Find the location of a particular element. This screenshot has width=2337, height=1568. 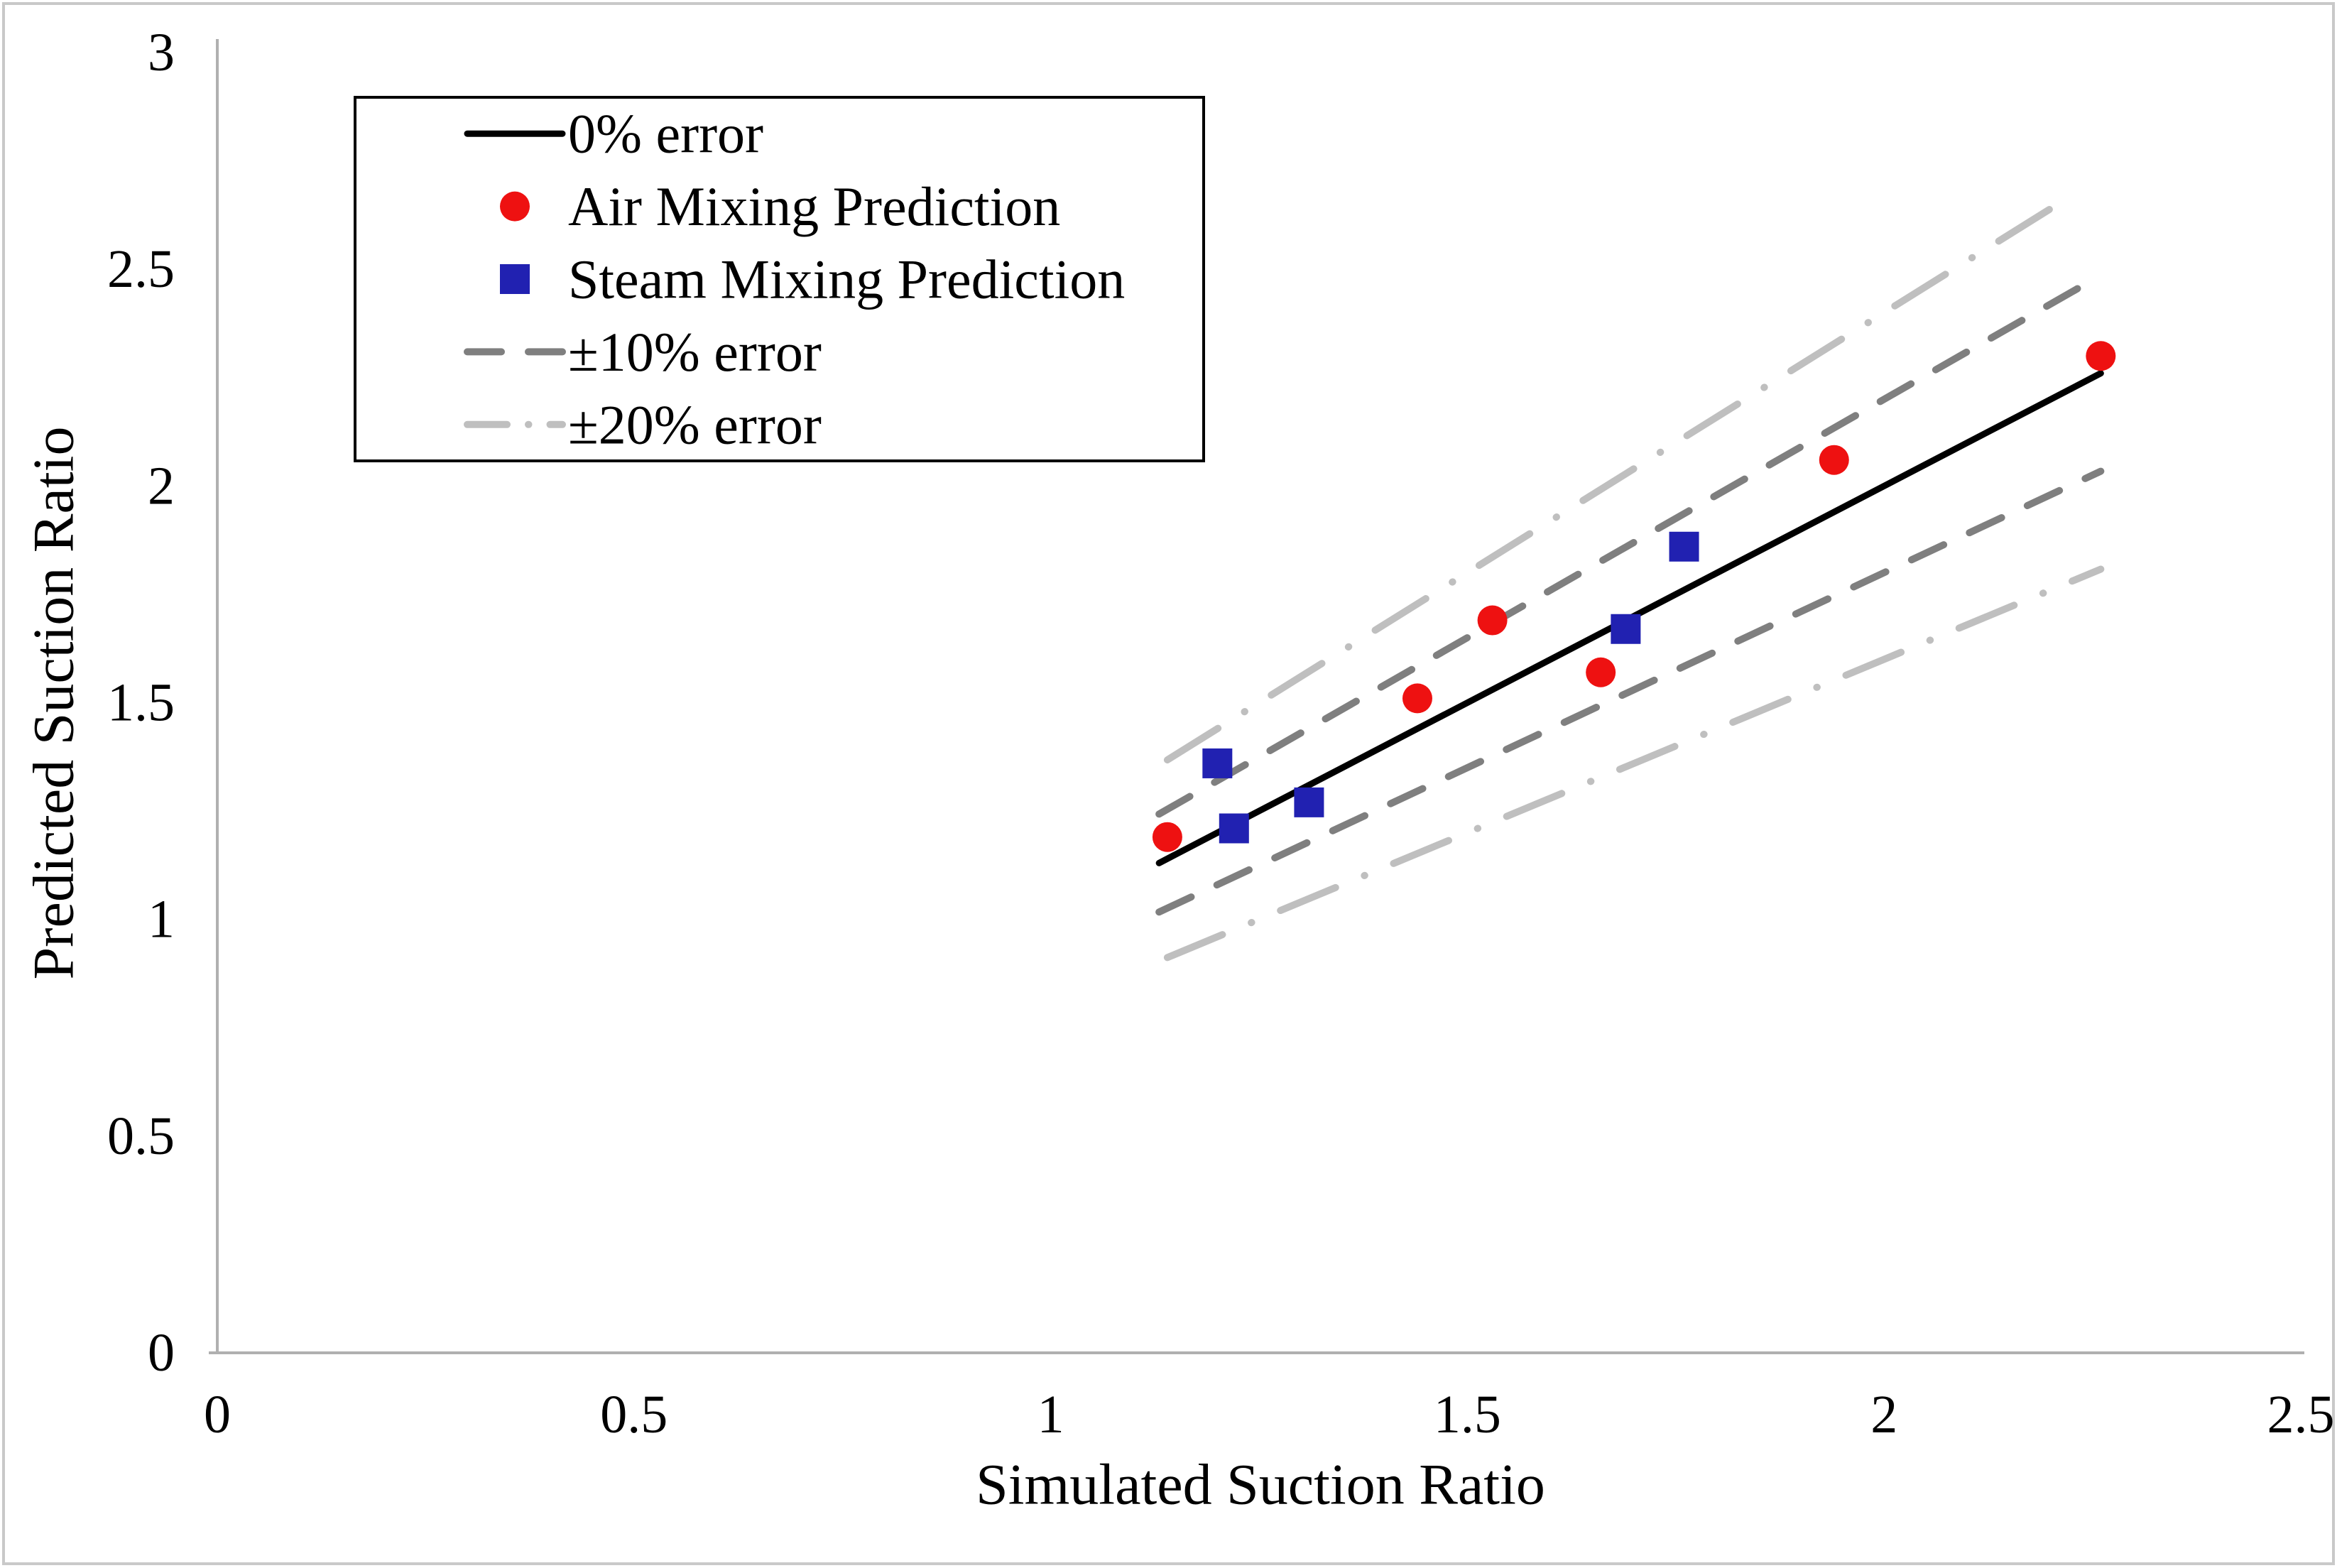

legend-swatch-circle is located at coordinates (515, 206).